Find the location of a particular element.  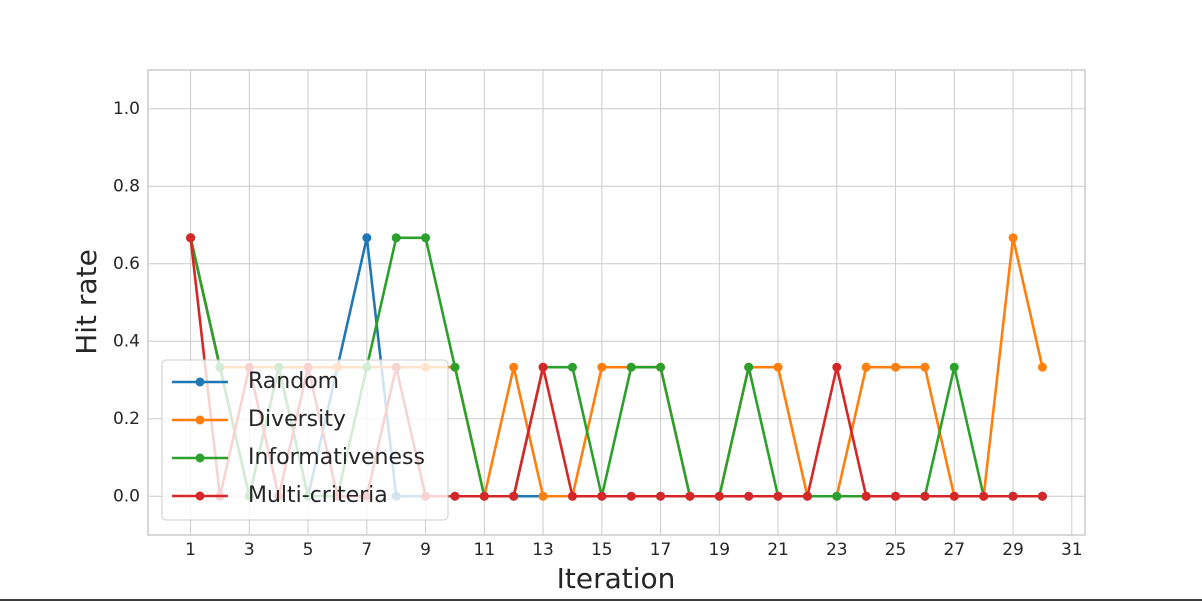

x-tick-label: 19 is located at coordinates (719, 550).